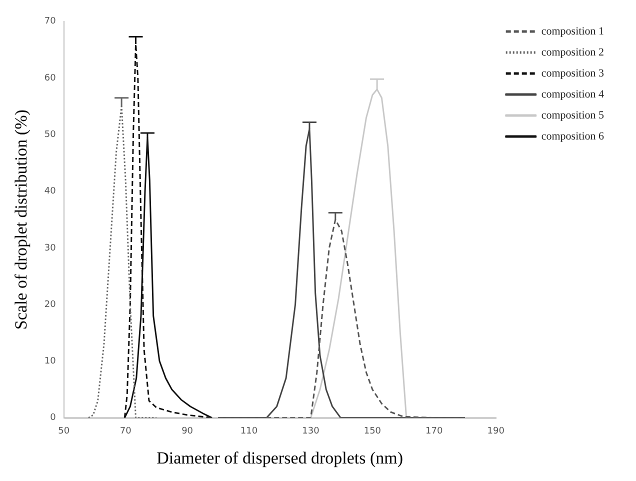  Describe the element at coordinates (496, 431) in the screenshot. I see `x-tick-label: 190` at that location.